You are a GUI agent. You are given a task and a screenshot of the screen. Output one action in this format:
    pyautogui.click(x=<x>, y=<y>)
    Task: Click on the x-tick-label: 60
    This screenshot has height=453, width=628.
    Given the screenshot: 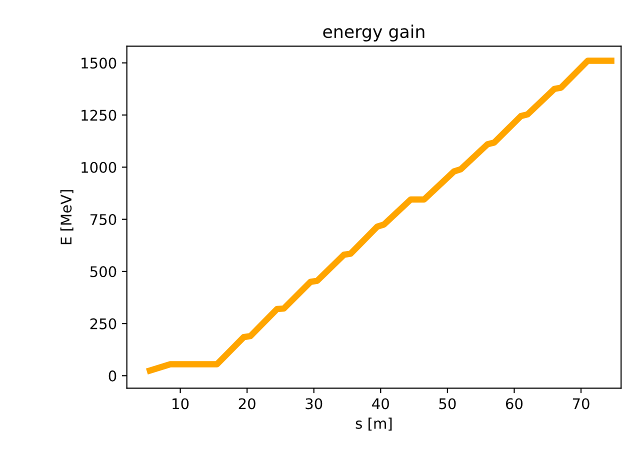 What is the action you would take?
    pyautogui.click(x=514, y=404)
    